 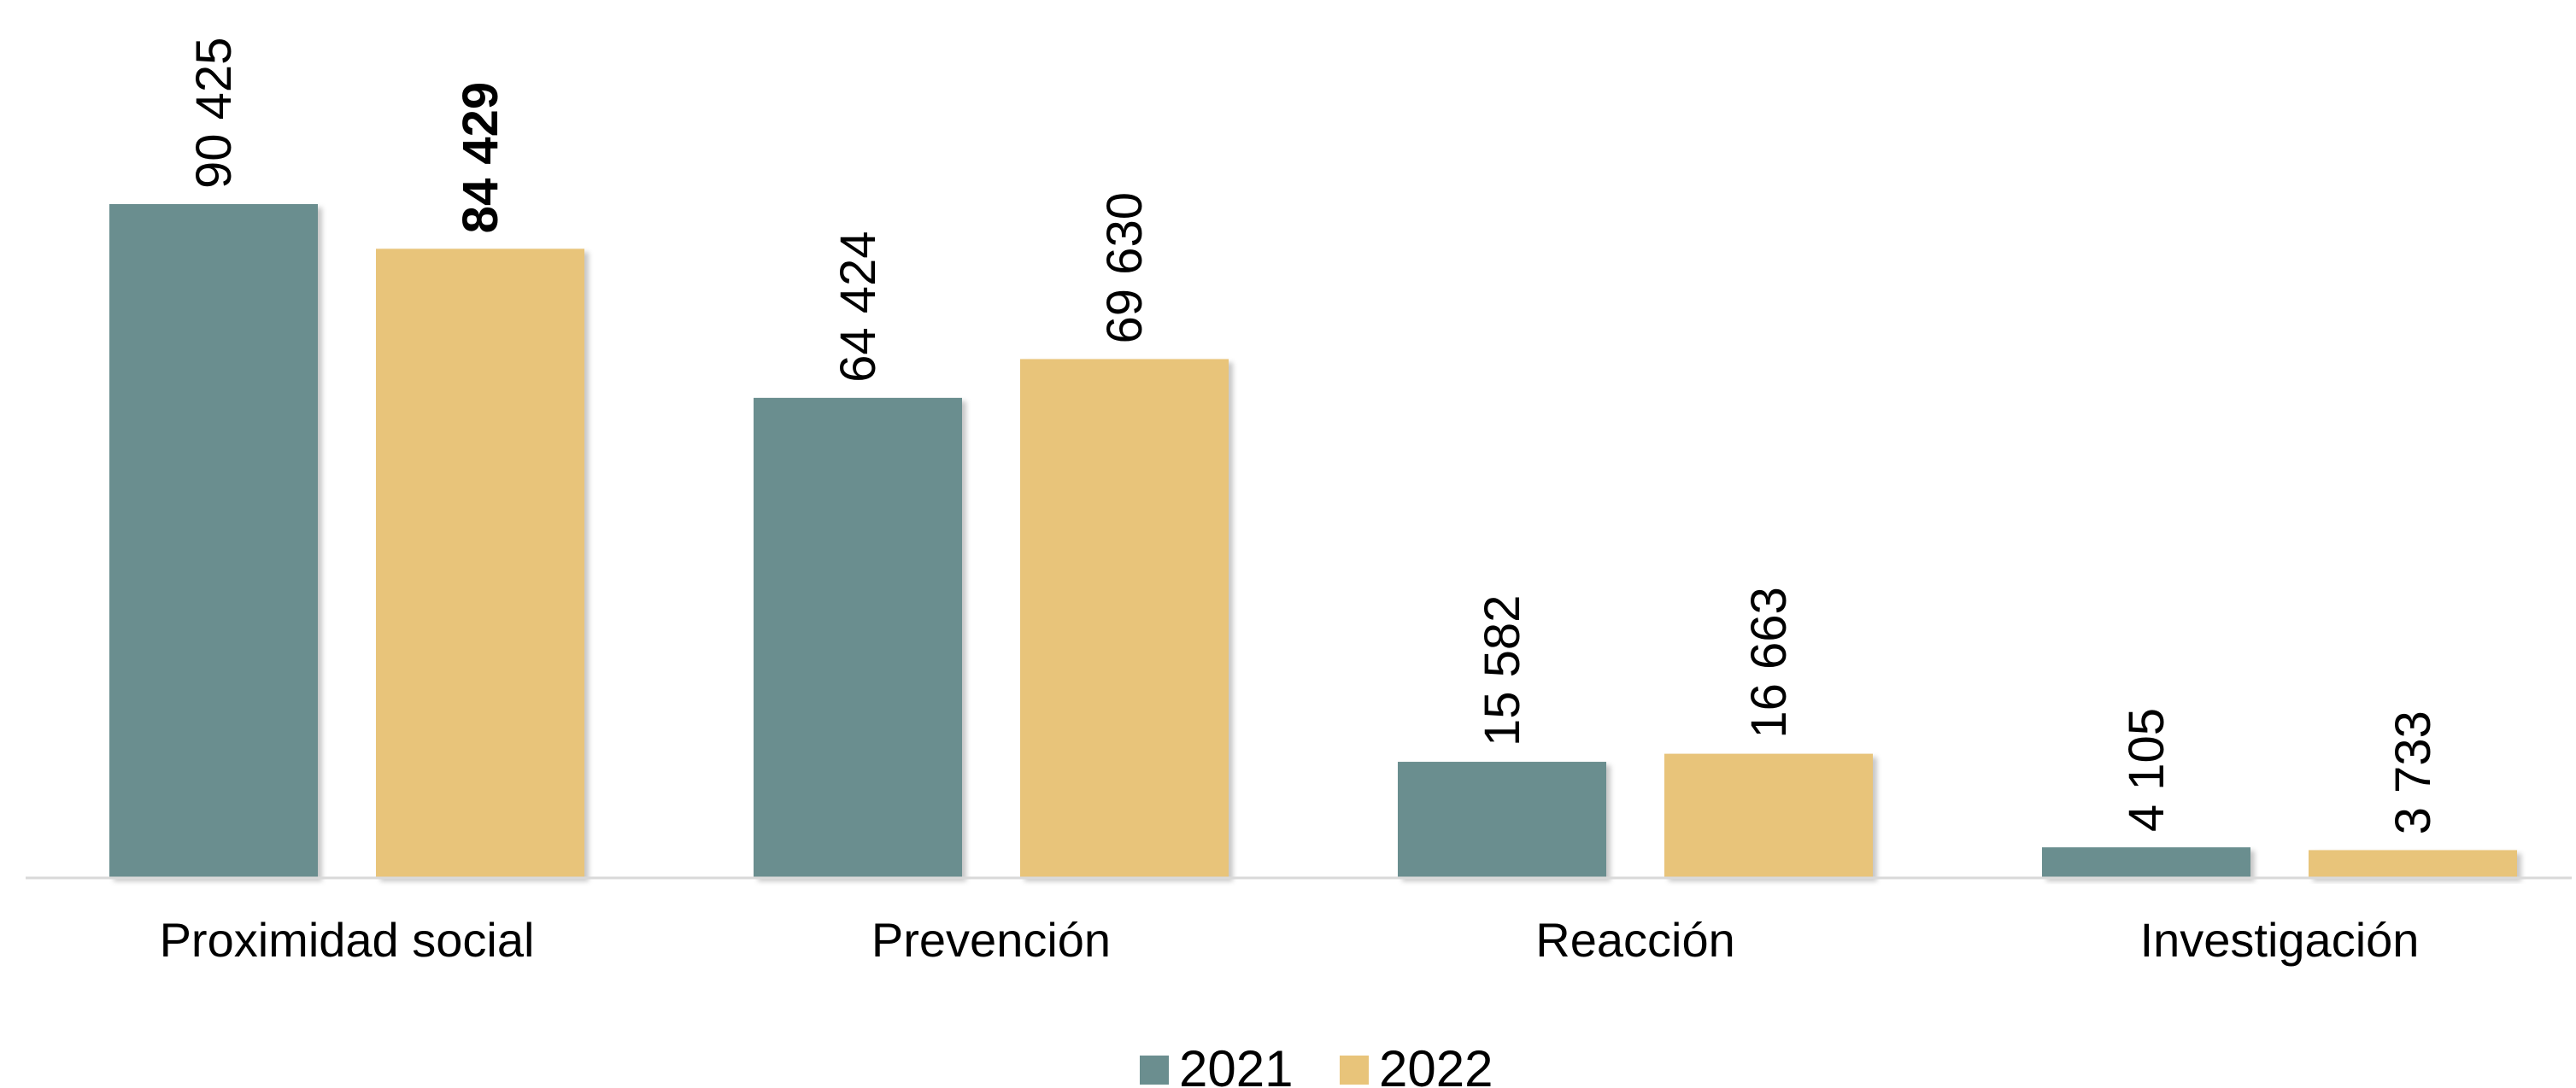 I want to click on legend-label-2021: 2021, so click(x=1236, y=1064).